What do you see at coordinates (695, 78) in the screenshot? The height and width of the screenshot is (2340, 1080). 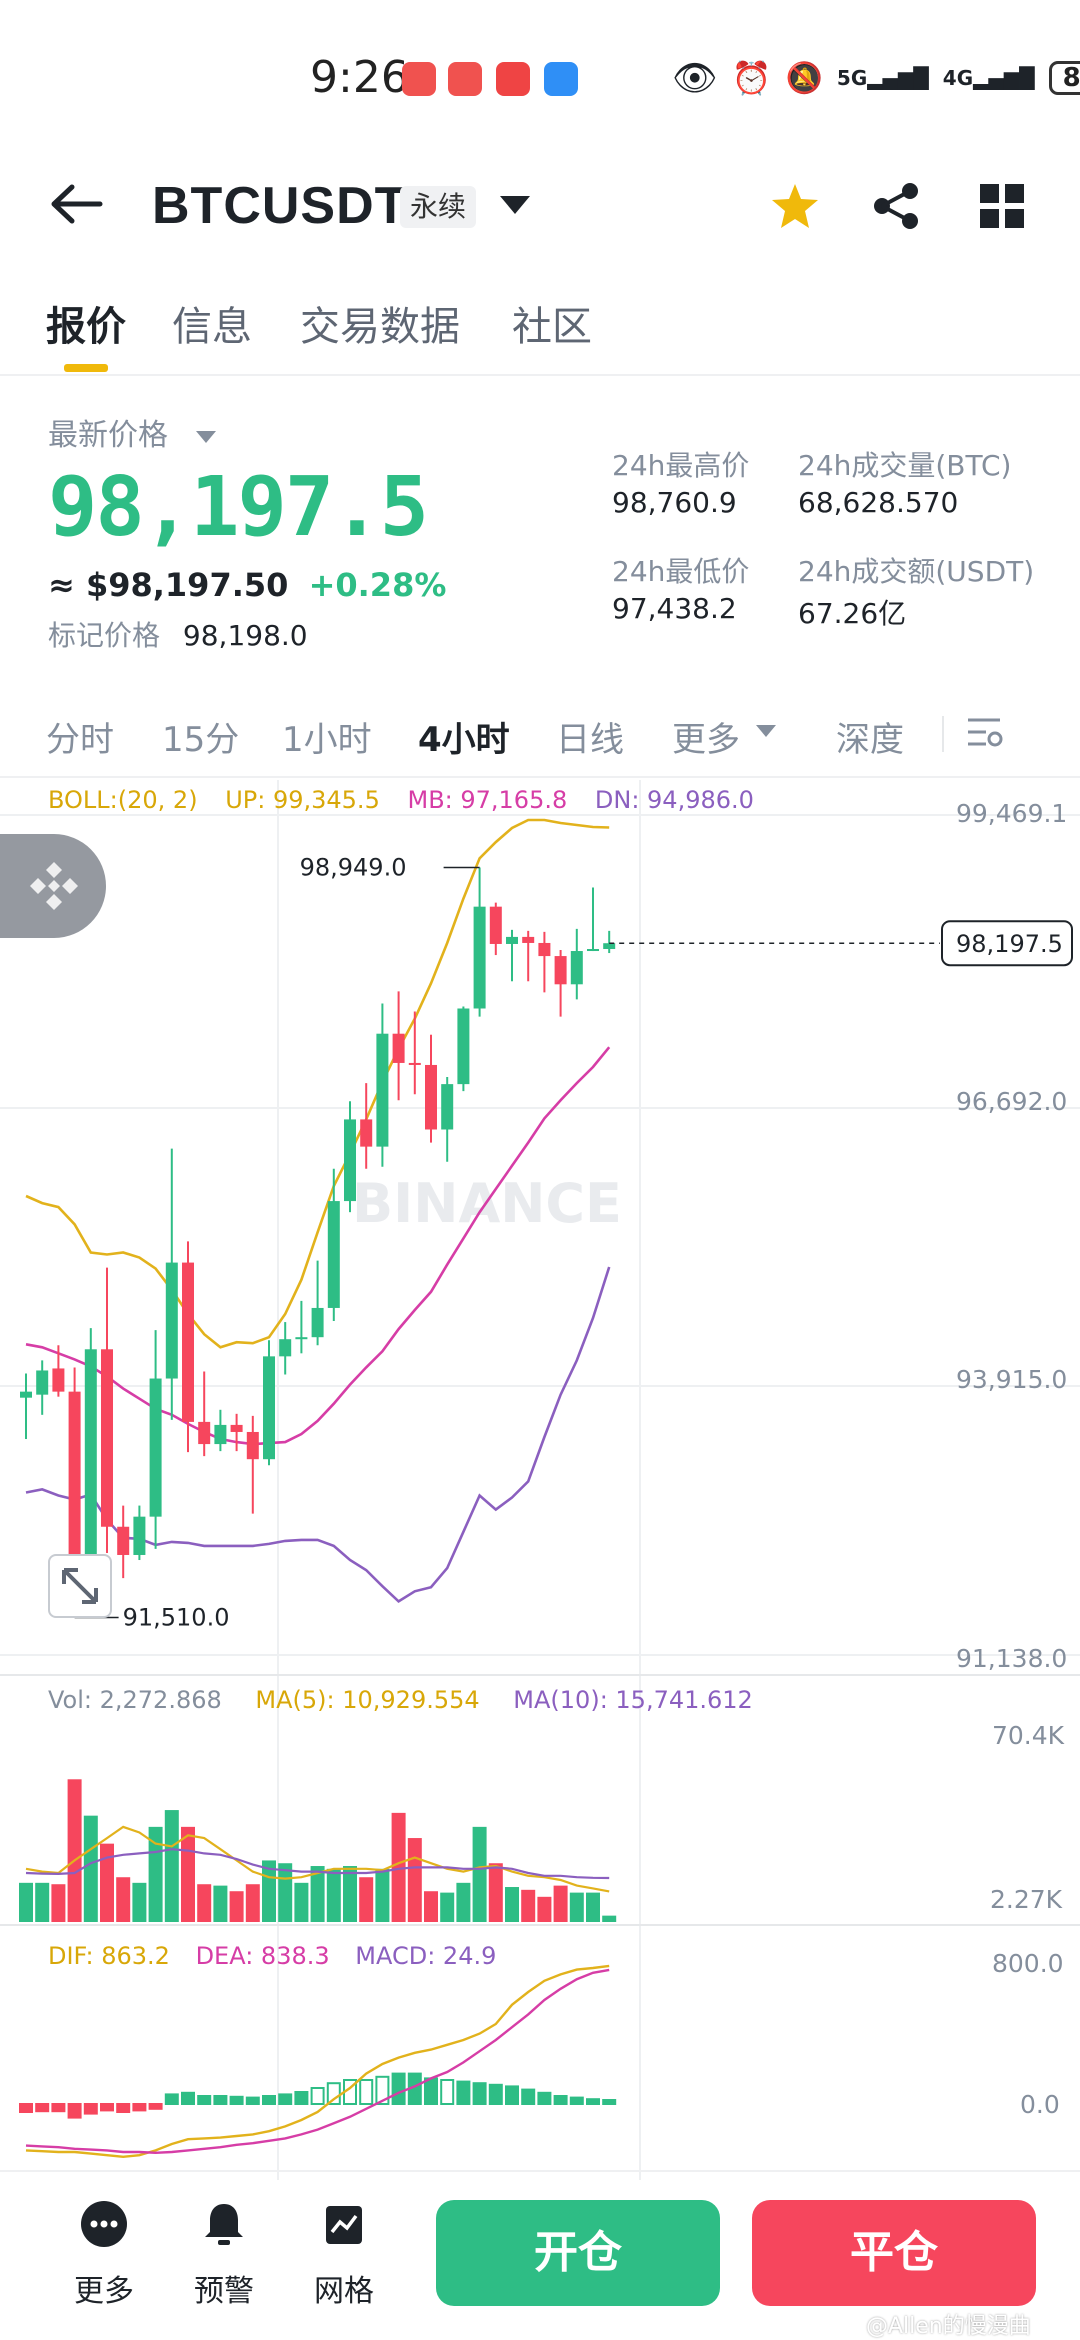 I see `eye-icon: 👁` at bounding box center [695, 78].